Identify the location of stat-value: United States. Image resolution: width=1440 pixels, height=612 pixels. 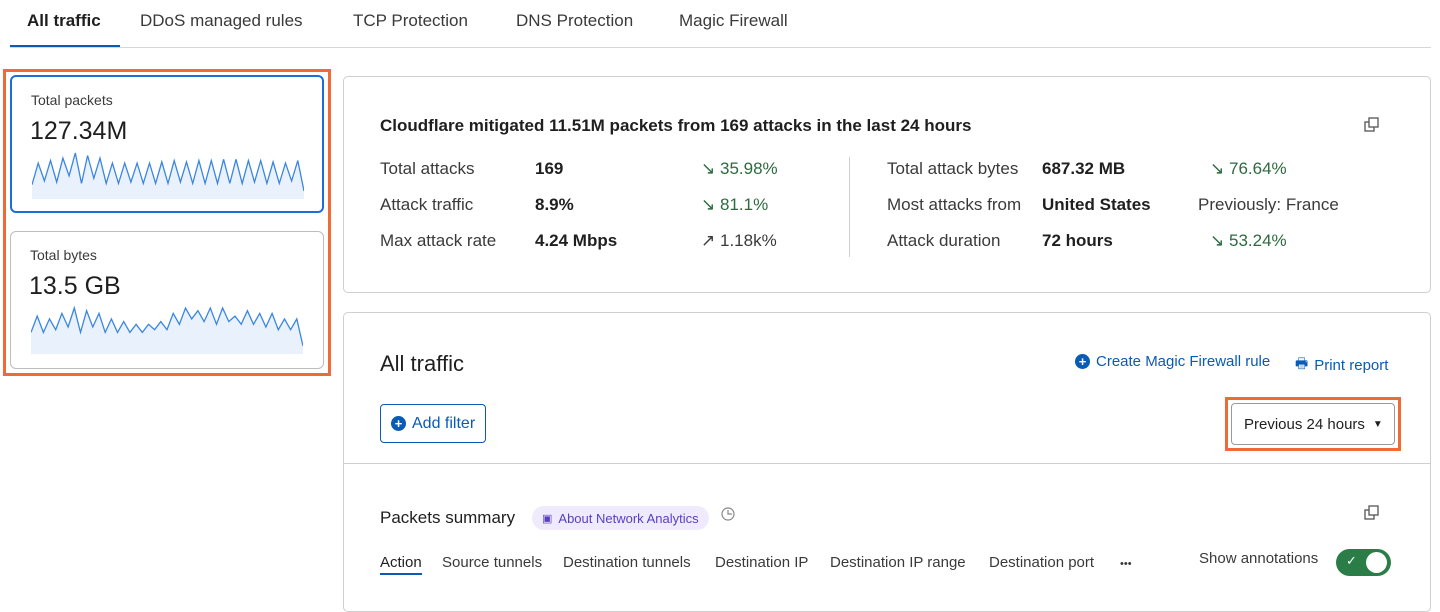
(1096, 204).